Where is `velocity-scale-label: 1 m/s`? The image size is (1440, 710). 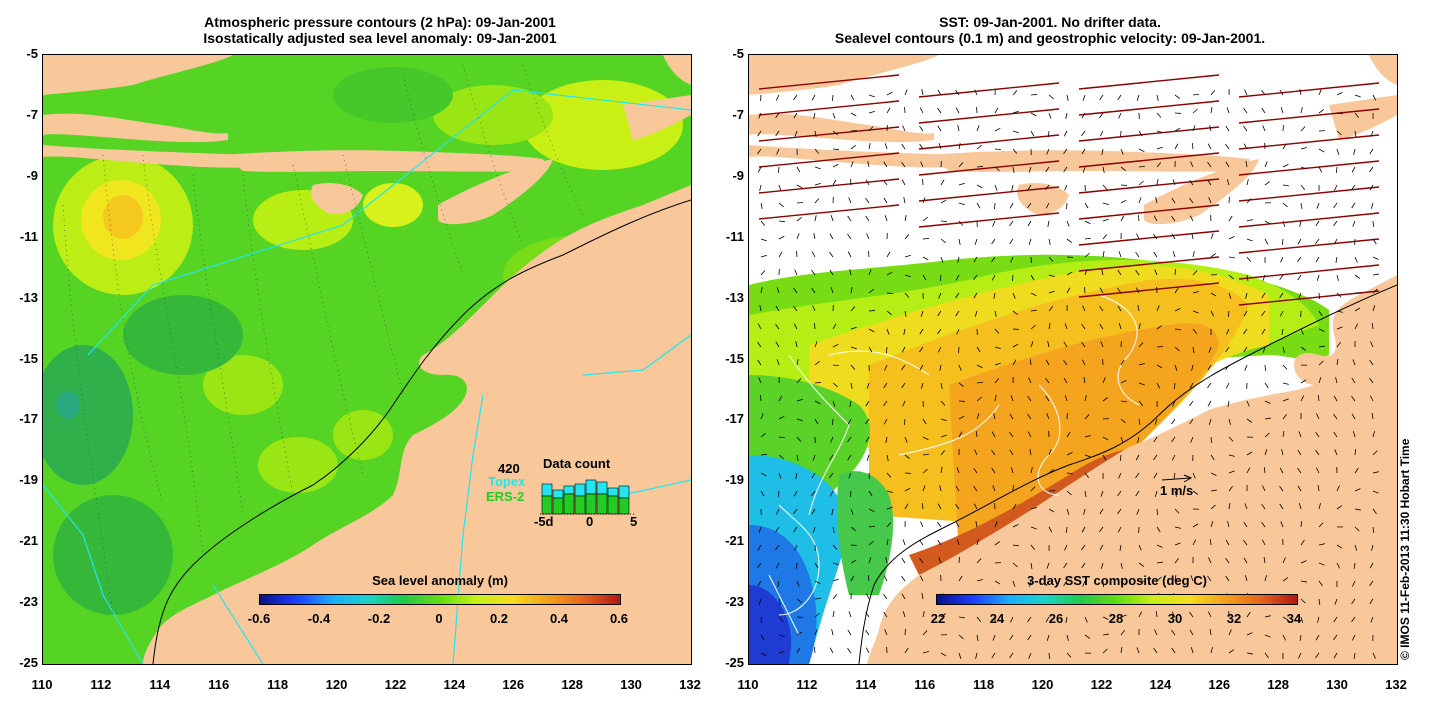
velocity-scale-label: 1 m/s is located at coordinates (1177, 490).